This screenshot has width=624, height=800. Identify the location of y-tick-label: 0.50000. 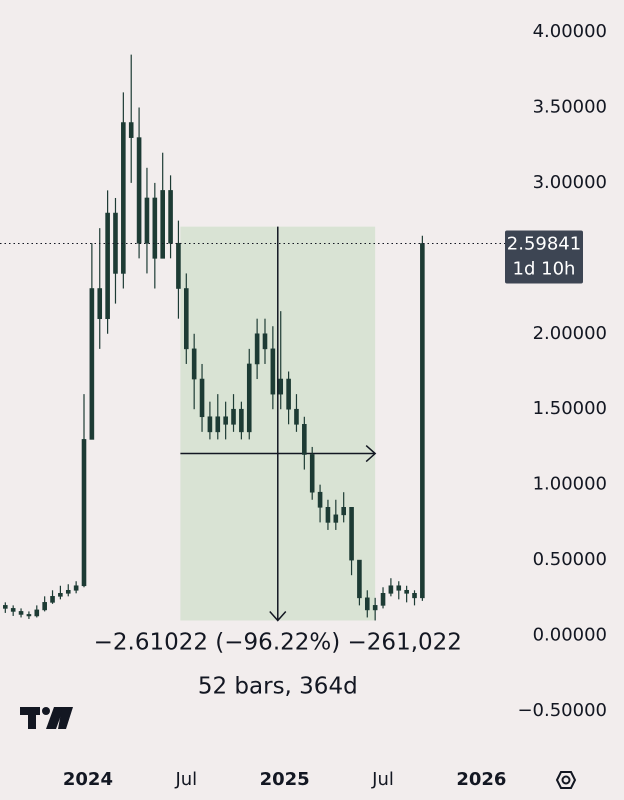
(570, 559).